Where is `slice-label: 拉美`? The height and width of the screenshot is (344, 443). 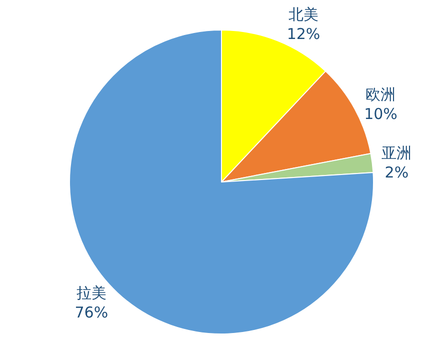 slice-label: 拉美 is located at coordinates (91, 293).